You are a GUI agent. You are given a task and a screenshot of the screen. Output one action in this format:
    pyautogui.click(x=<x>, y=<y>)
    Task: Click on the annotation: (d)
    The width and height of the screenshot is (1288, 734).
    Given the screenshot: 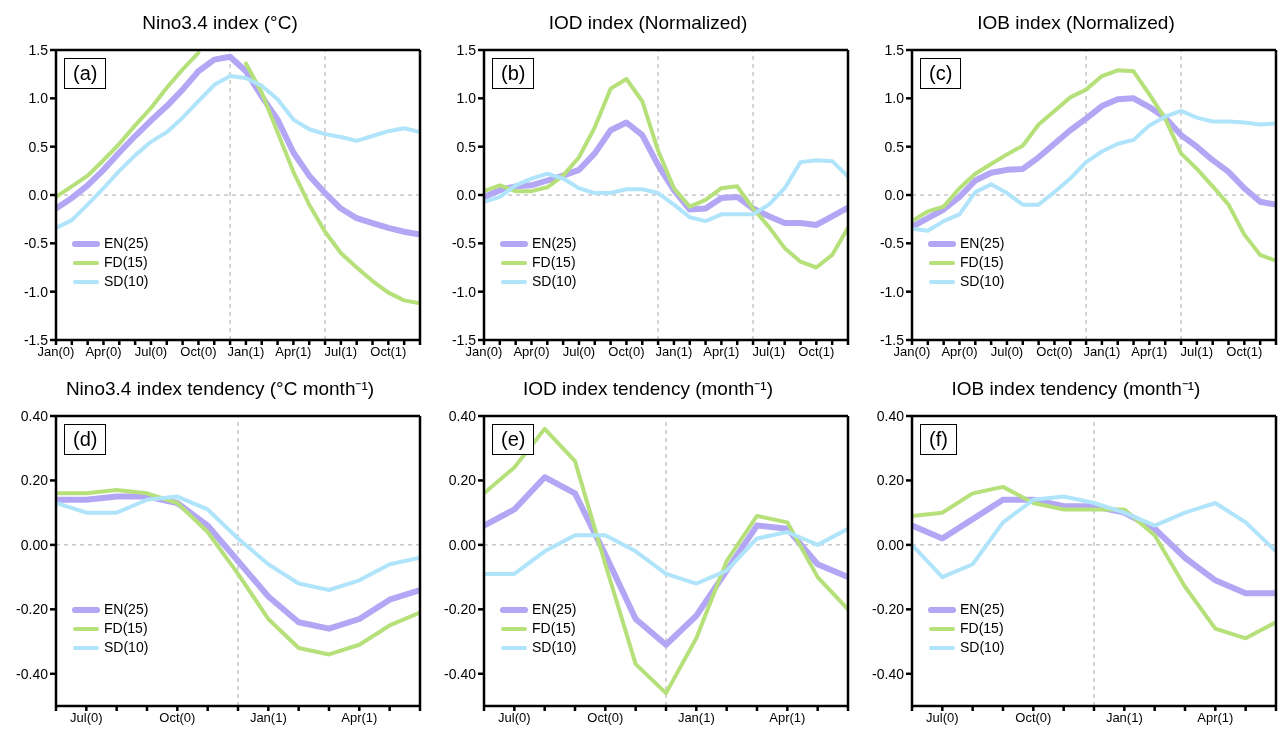 What is the action you would take?
    pyautogui.click(x=85, y=439)
    